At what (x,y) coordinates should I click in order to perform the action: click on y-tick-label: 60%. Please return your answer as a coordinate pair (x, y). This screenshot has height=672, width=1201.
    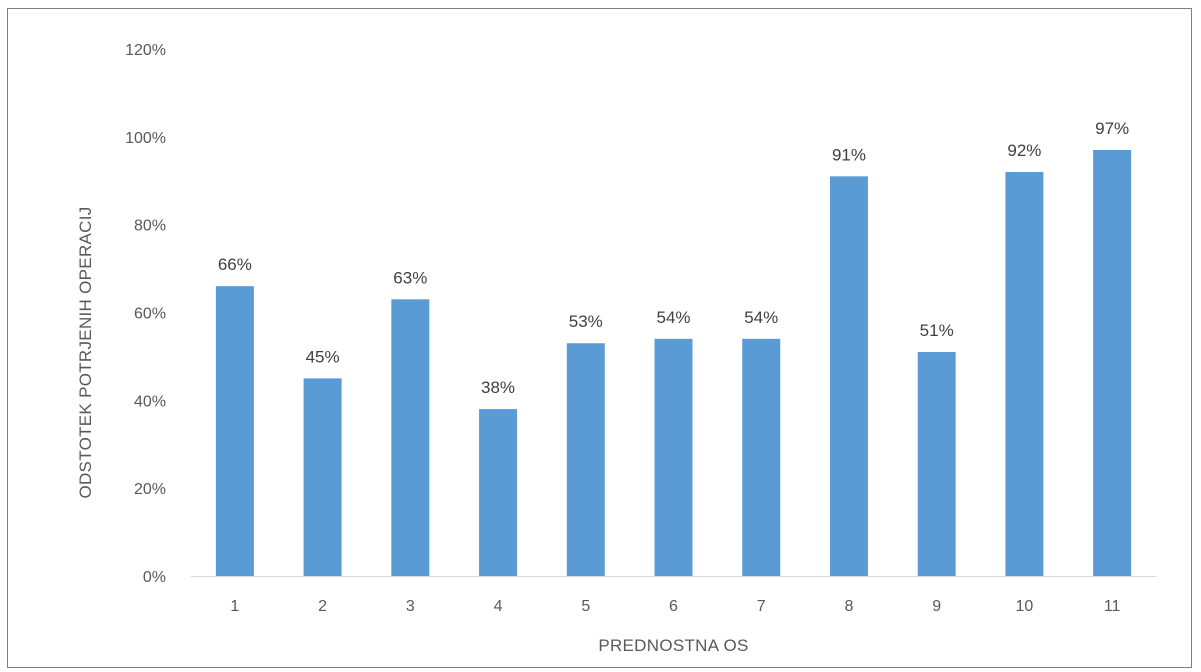
    Looking at the image, I should click on (150, 314).